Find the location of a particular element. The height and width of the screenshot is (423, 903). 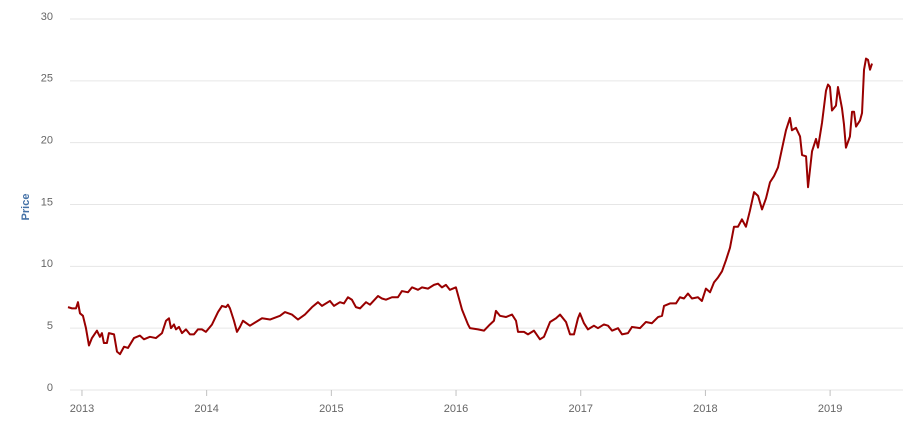

y-tick-label: 20 is located at coordinates (47, 141).